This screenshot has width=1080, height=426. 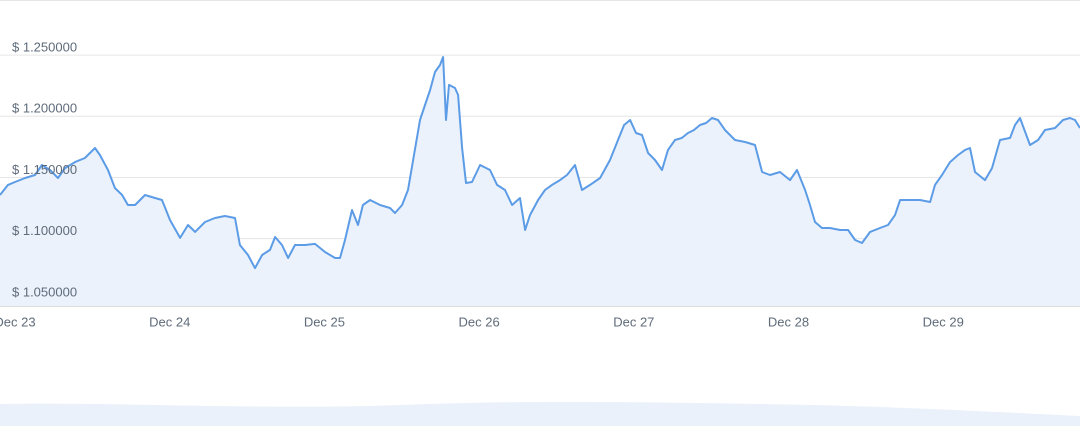 I want to click on navigator-preview, so click(x=540, y=413).